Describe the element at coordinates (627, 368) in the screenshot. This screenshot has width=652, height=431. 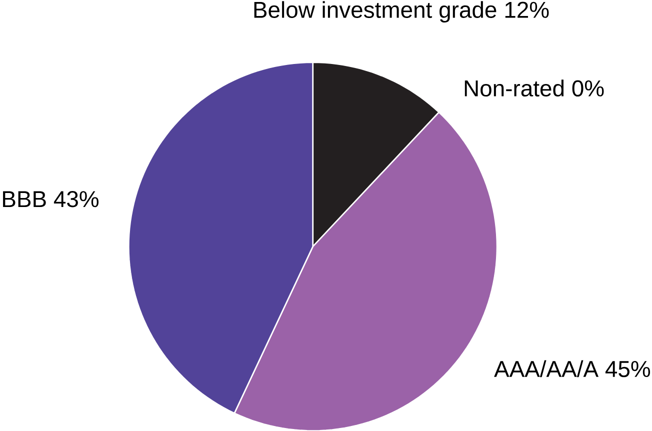
I see `data-label: 45%` at that location.